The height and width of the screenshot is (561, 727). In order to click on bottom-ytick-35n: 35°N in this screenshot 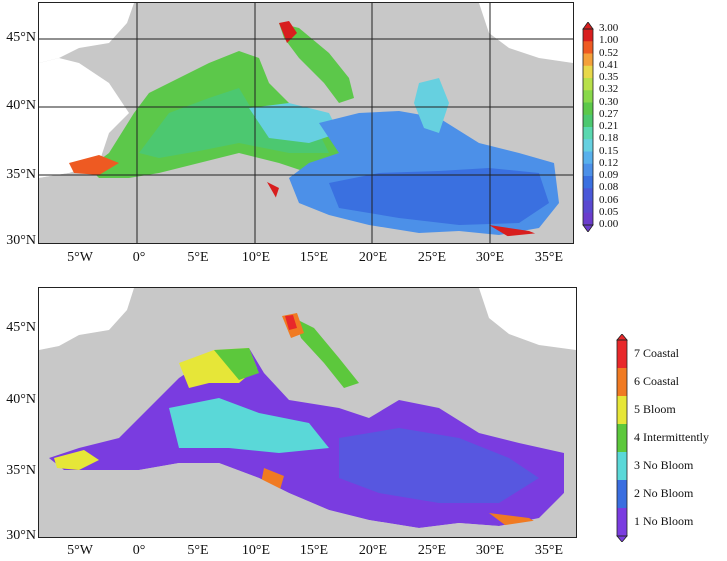, I will do `click(21, 470)`.